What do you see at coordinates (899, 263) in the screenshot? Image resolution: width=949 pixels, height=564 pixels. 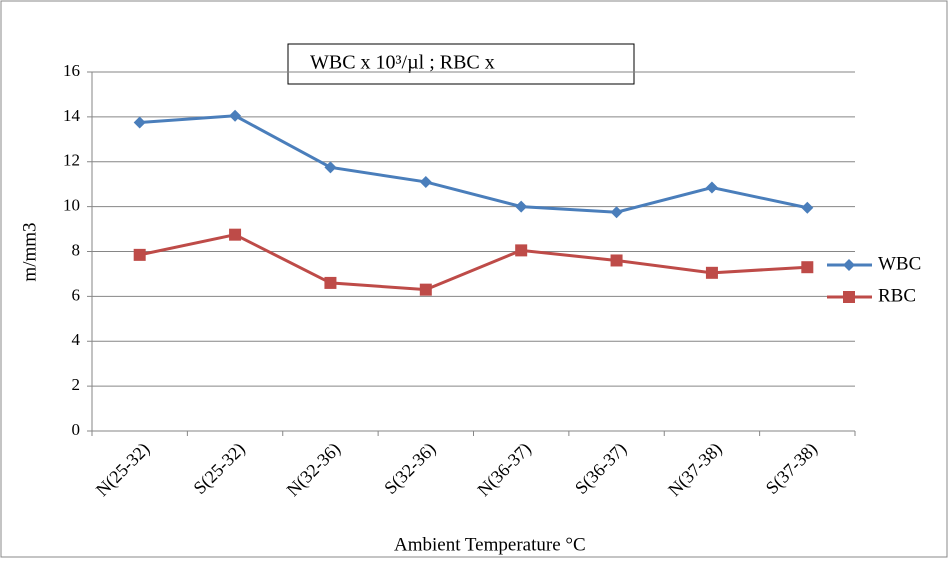 I see `legend-label: WBC` at bounding box center [899, 263].